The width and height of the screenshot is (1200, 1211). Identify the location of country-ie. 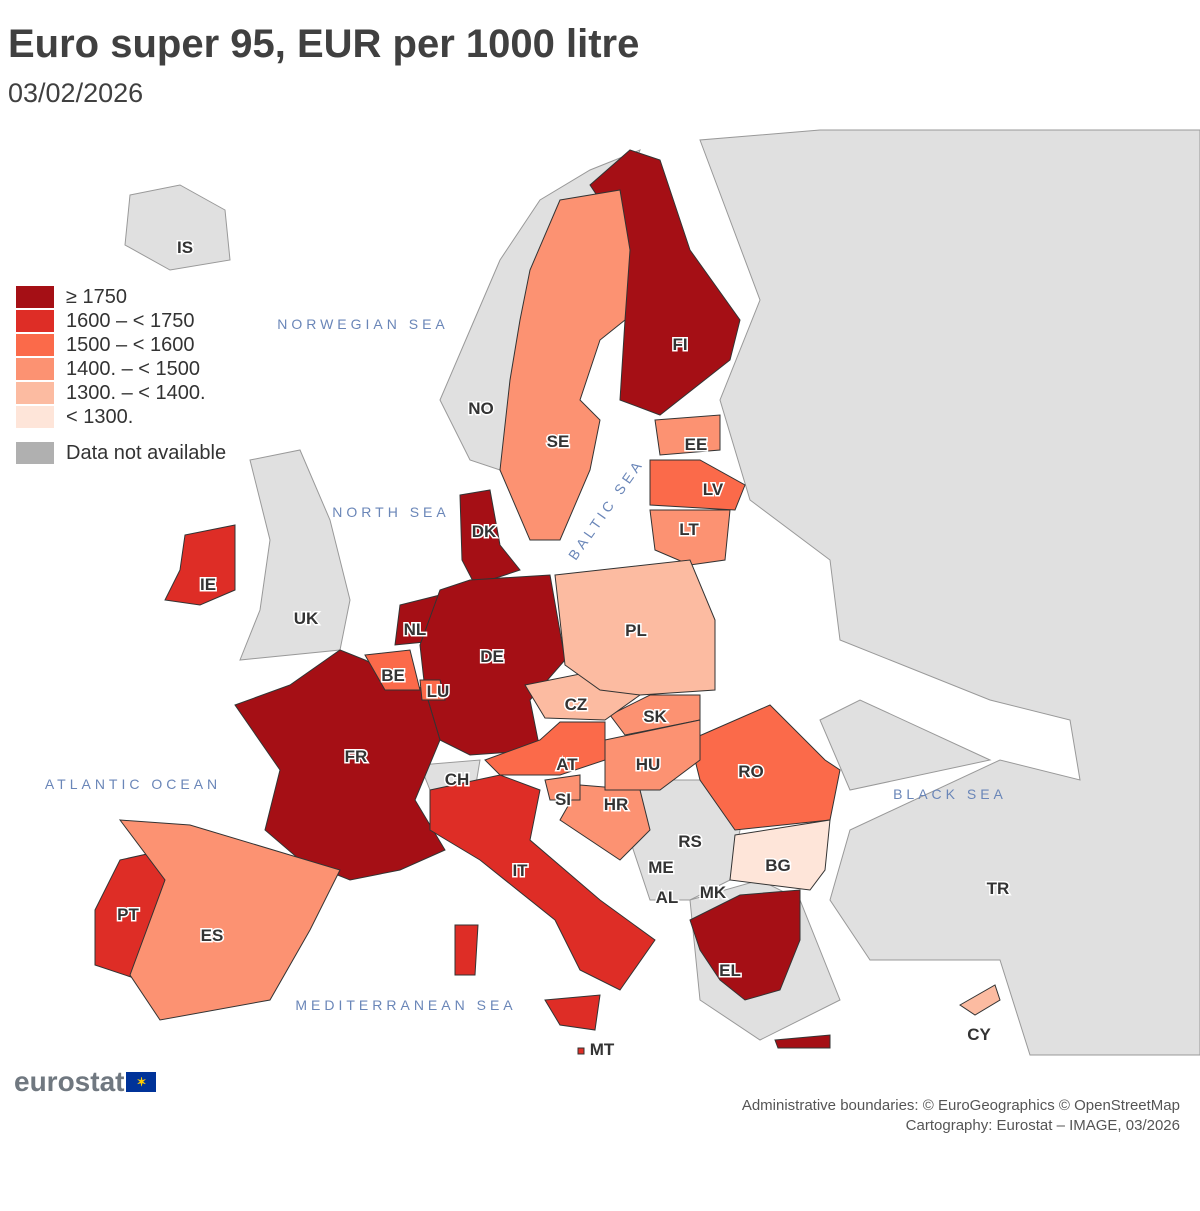
(200, 565).